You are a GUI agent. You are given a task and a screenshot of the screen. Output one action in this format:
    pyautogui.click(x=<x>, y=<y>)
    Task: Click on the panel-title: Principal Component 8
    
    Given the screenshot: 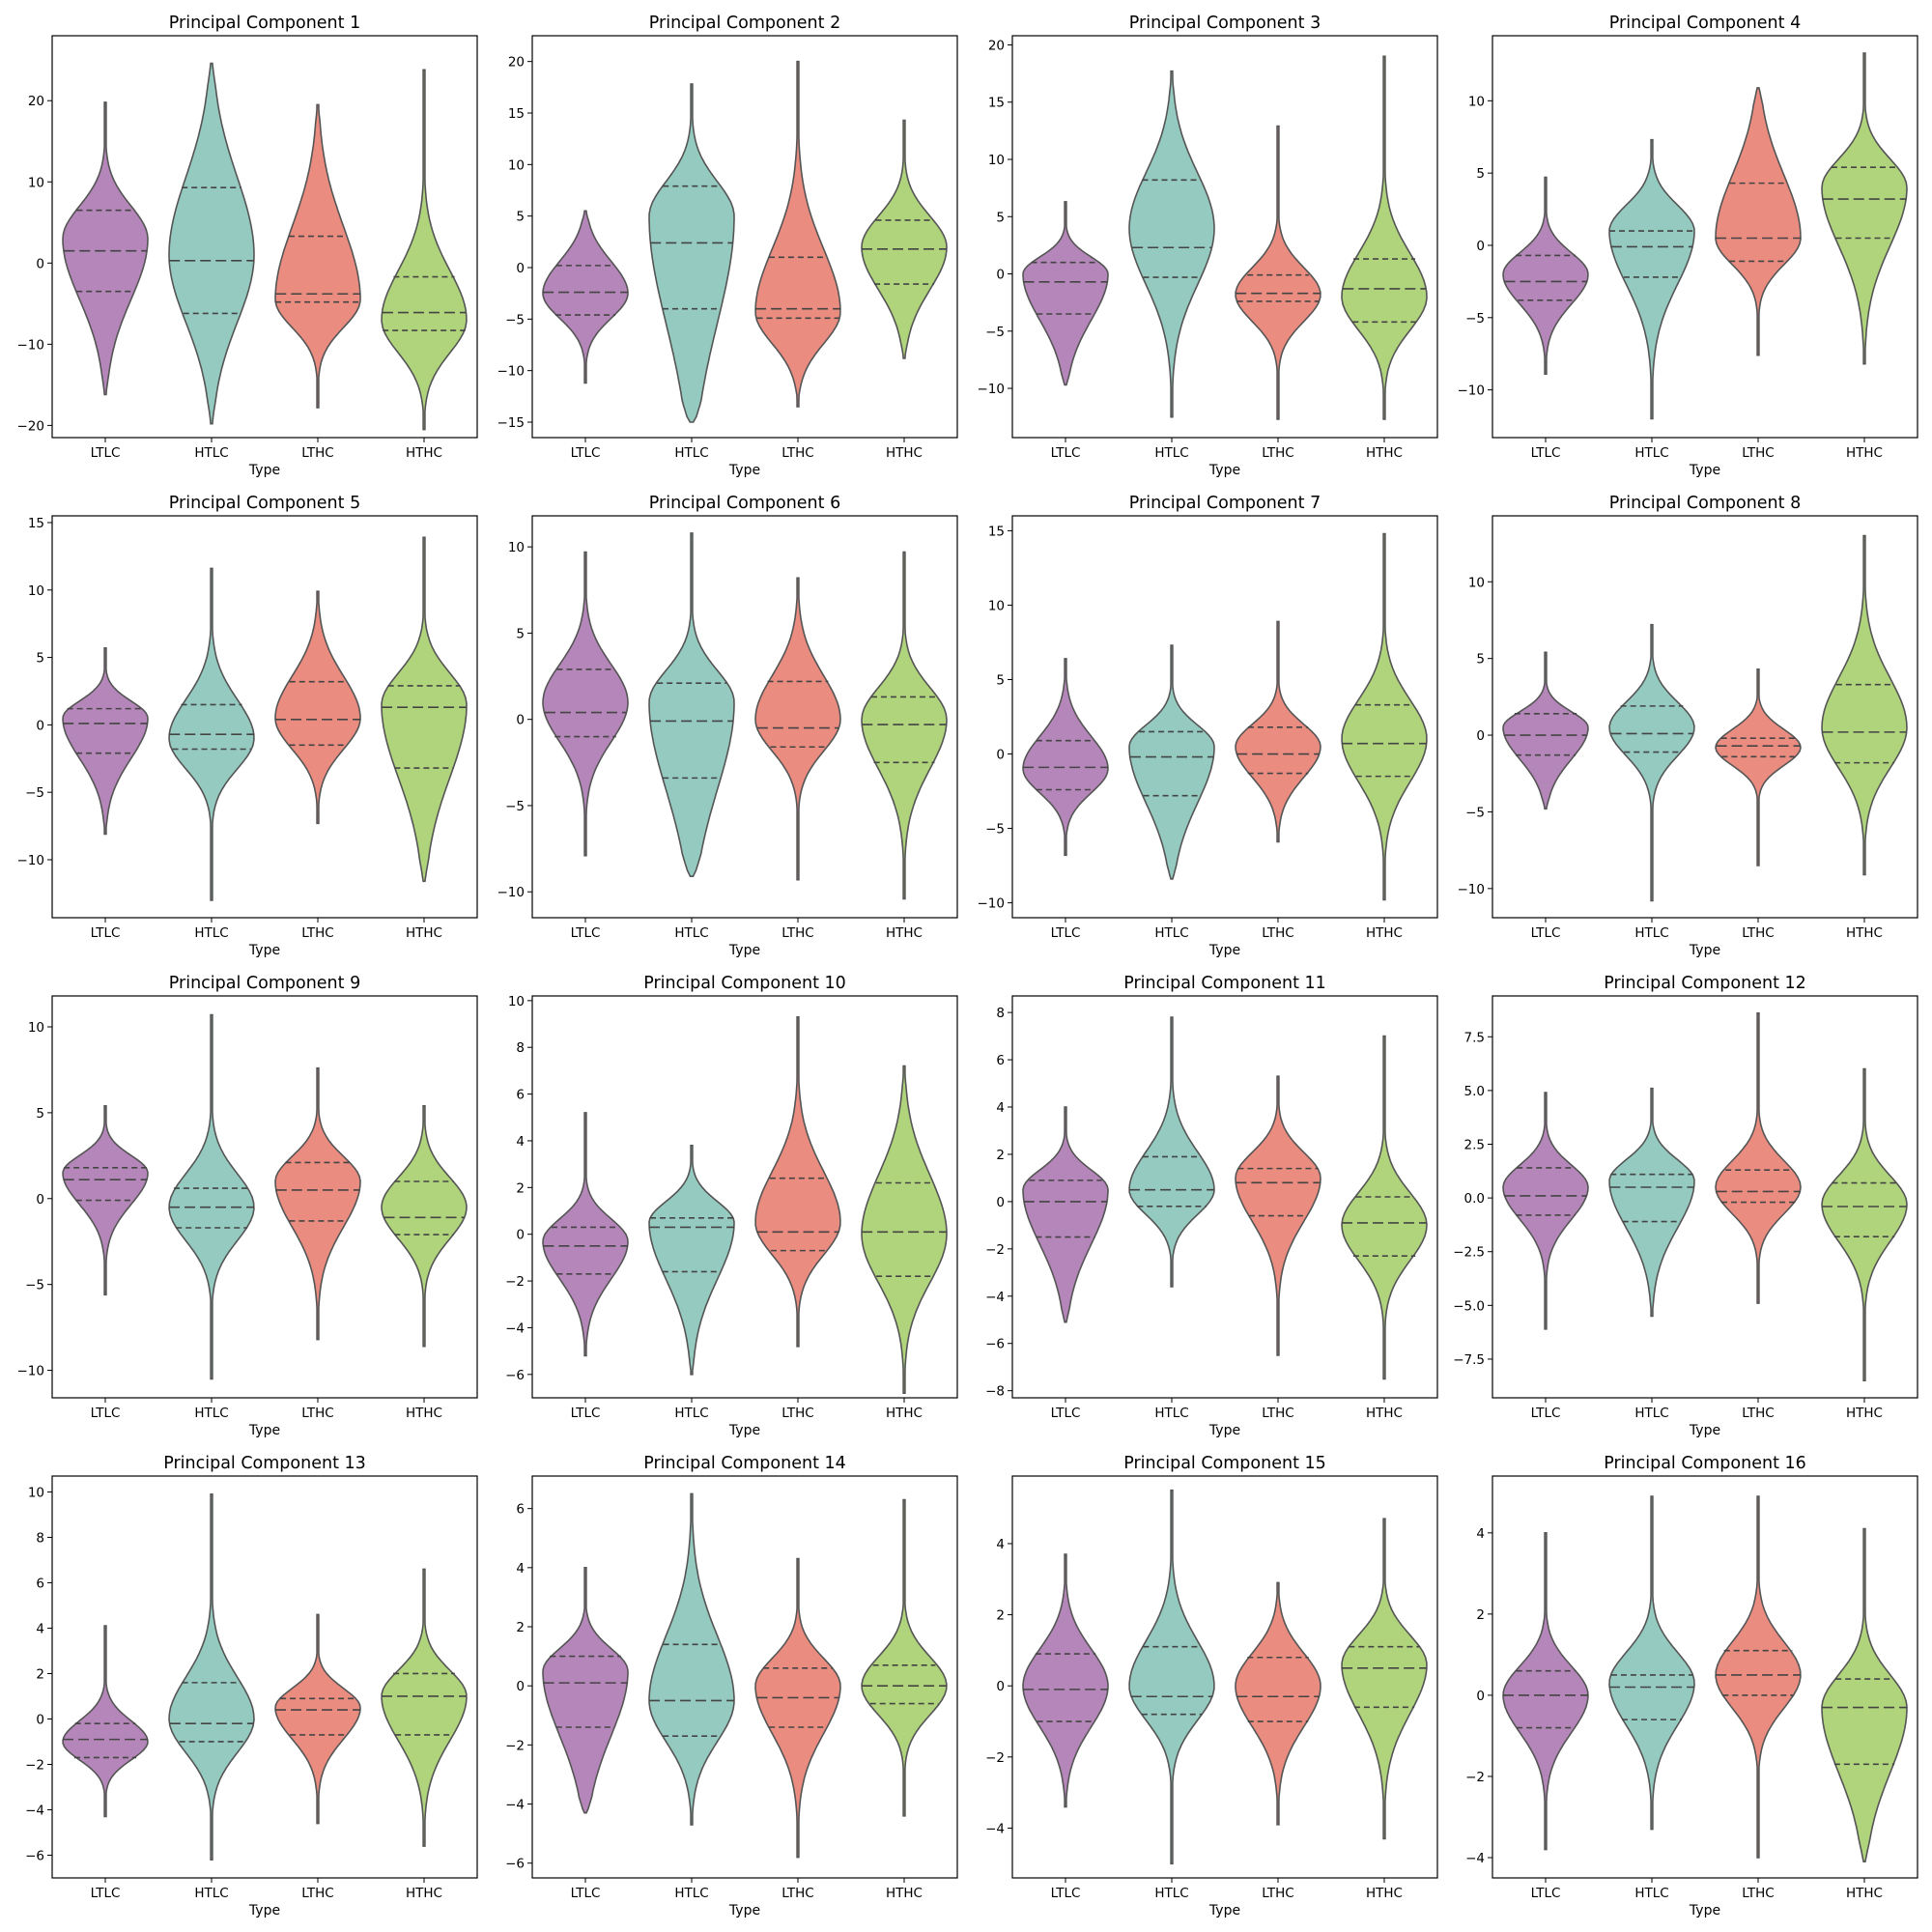 What is the action you would take?
    pyautogui.click(x=1705, y=503)
    